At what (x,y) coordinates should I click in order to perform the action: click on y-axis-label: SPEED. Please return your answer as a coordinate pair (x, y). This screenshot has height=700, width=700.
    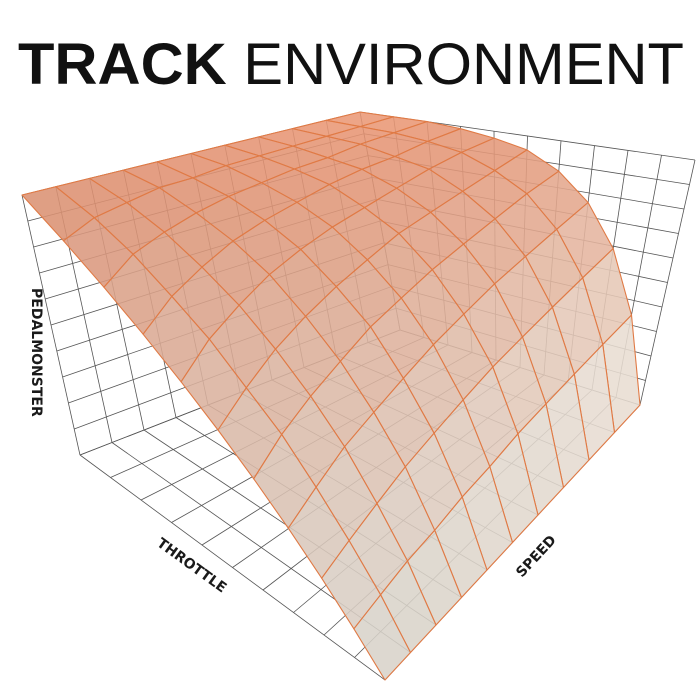
    Looking at the image, I should click on (536, 556).